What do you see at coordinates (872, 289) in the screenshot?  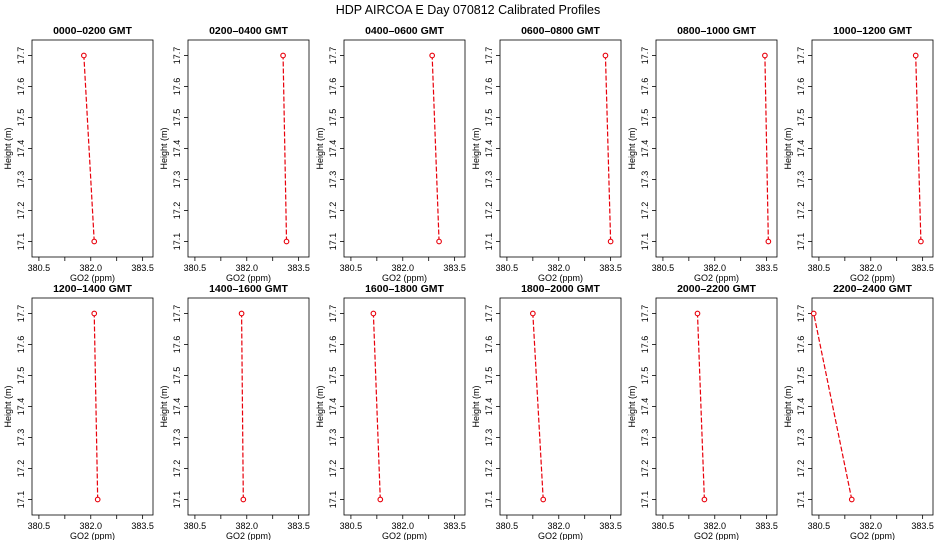 I see `panel-title: 2200–2400 GMT` at bounding box center [872, 289].